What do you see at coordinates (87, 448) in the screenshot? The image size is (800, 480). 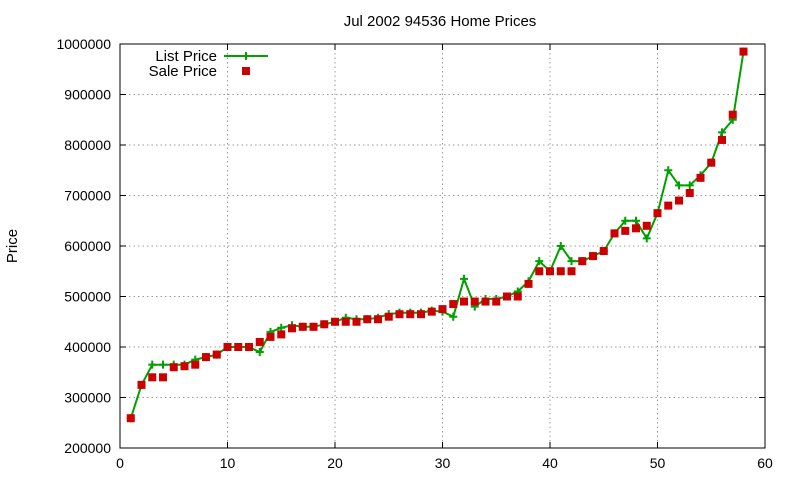 I see `y-tick-label: 200000` at bounding box center [87, 448].